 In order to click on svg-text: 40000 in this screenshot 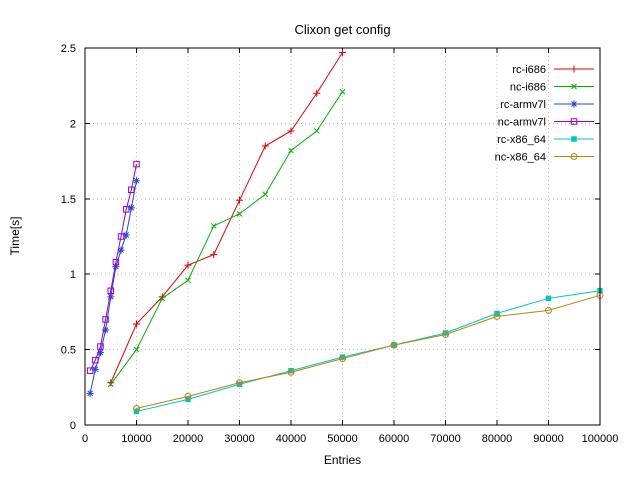, I will do `click(291, 439)`.